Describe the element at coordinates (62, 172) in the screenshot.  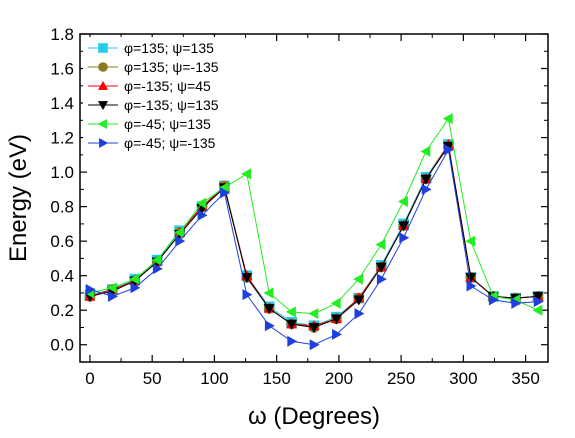
I see `y-tick-label: 1.0` at that location.